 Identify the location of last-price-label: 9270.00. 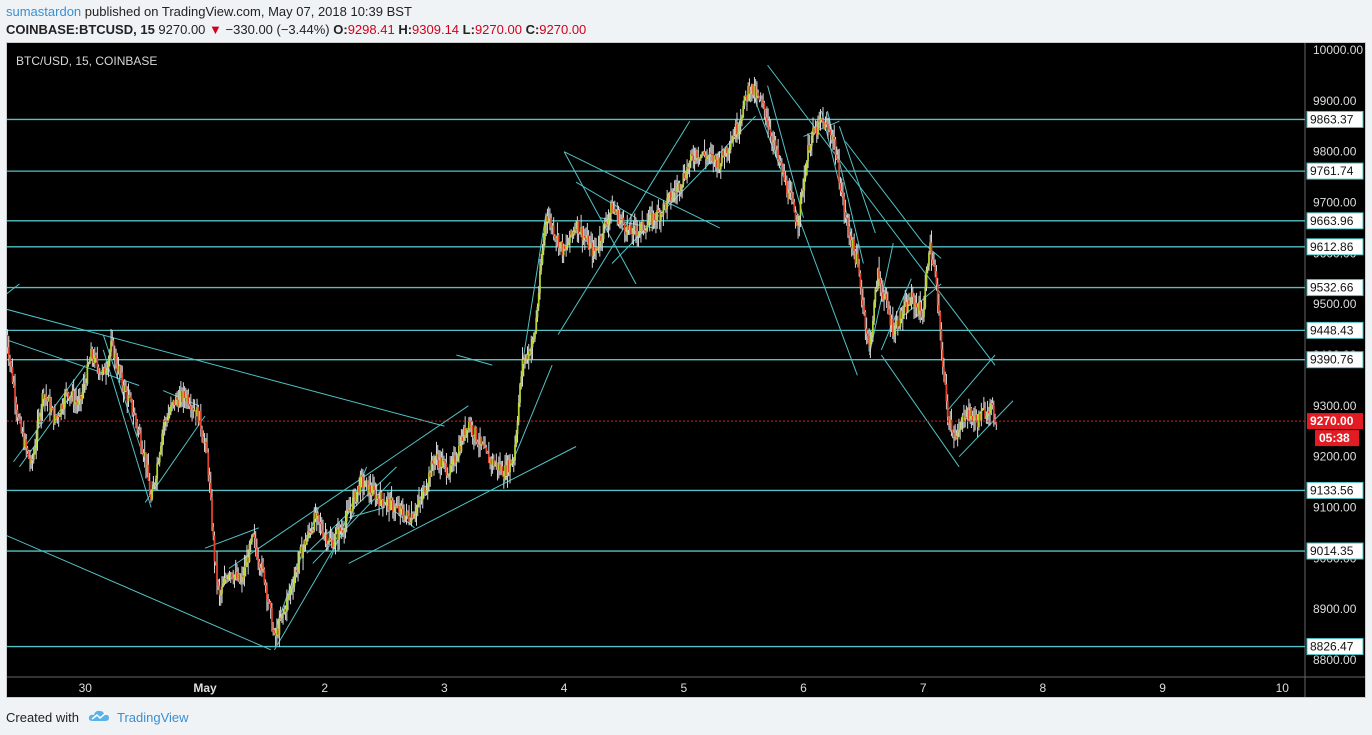
(1332, 421).